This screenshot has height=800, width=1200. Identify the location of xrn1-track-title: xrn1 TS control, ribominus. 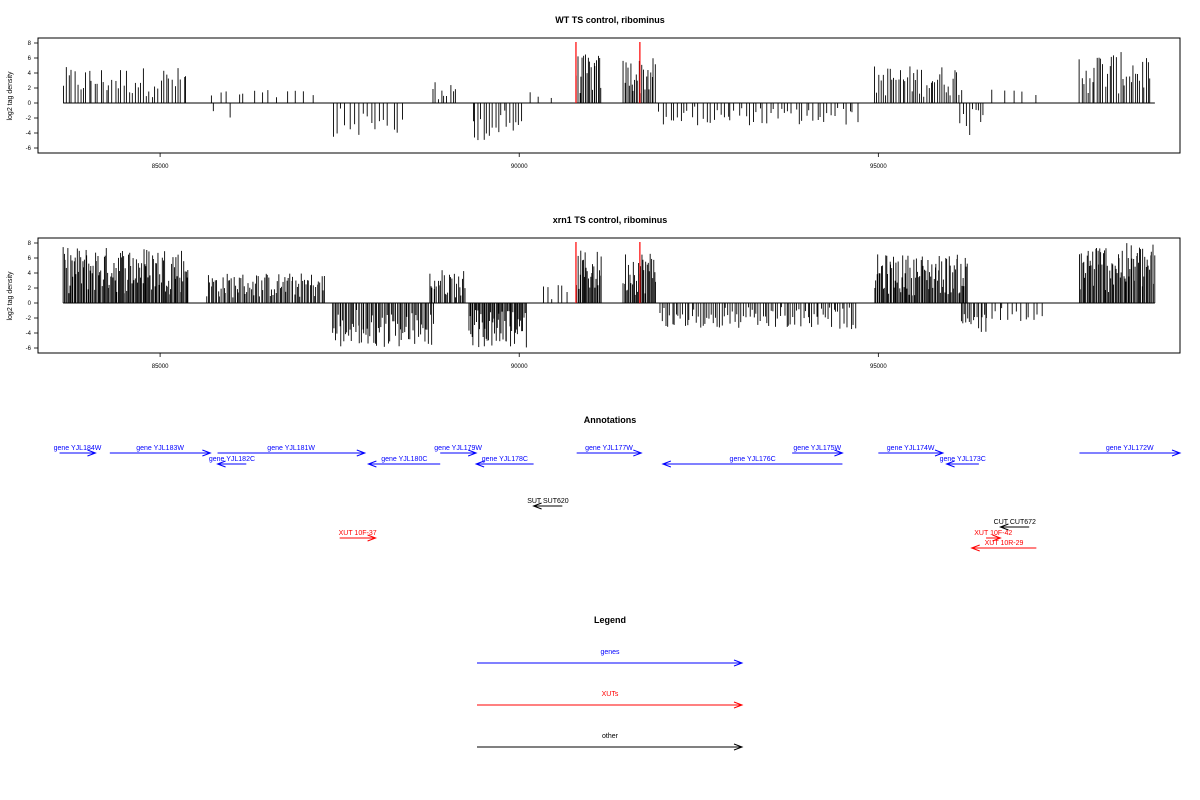
(610, 220).